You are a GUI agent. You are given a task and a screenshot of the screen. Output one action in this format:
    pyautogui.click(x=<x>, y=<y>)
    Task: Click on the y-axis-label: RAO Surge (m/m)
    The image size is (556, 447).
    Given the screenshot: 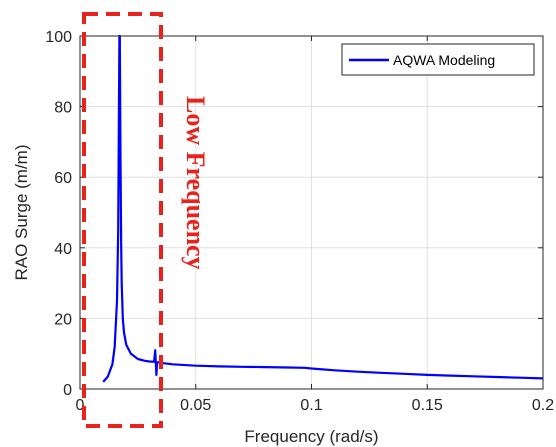 What is the action you would take?
    pyautogui.click(x=21, y=212)
    